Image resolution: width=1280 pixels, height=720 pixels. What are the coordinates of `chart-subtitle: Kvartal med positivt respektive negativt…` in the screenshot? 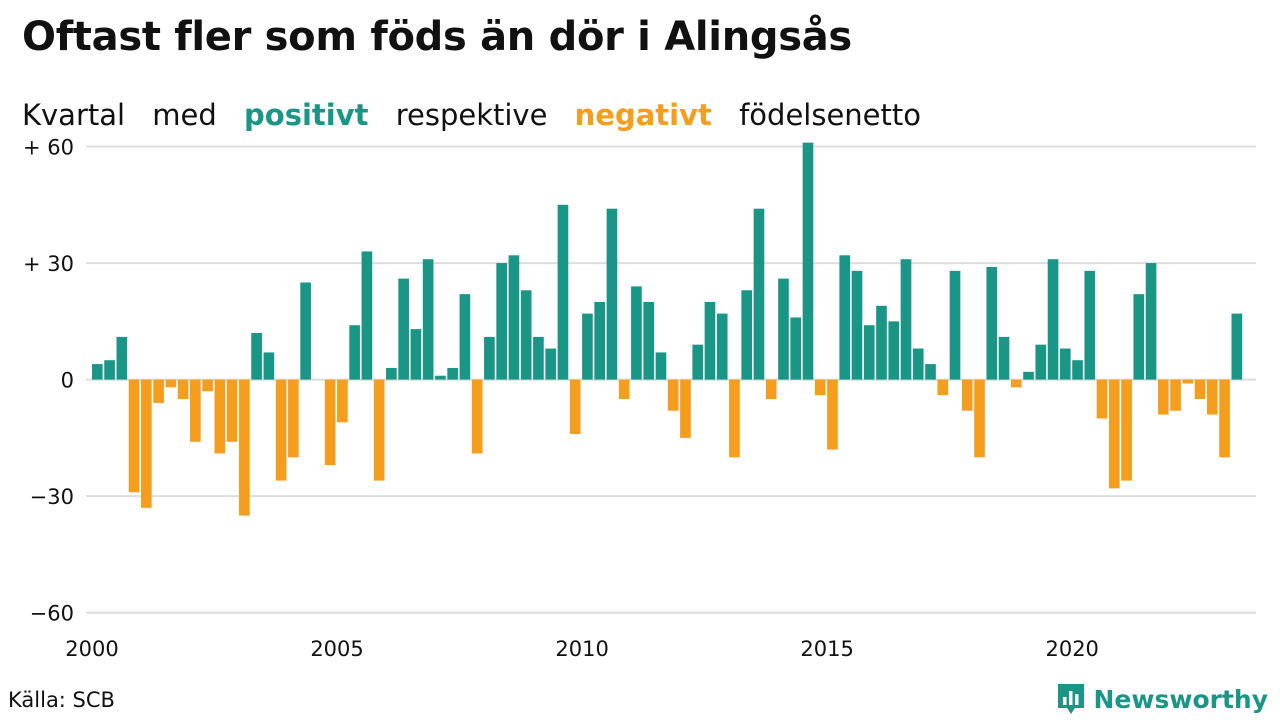 It's located at (480, 115).